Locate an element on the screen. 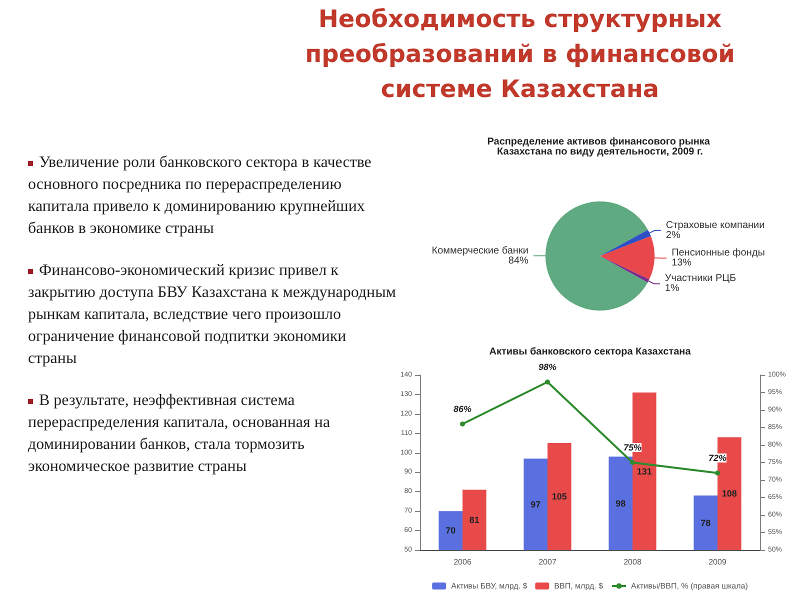 This screenshot has width=800, height=600. data-label: 98% is located at coordinates (547, 367).